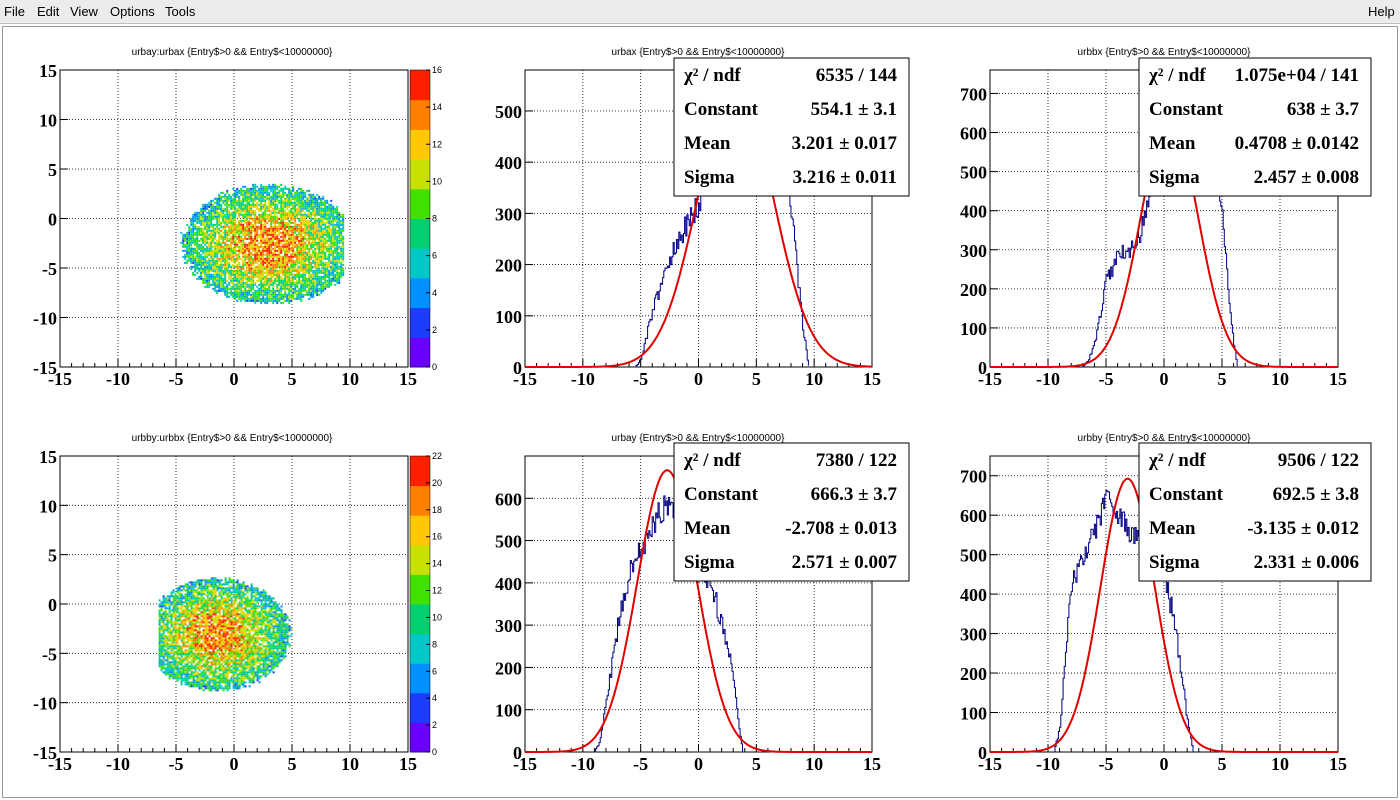 This screenshot has height=800, width=1400. What do you see at coordinates (84, 11) in the screenshot?
I see `menu-view: View` at bounding box center [84, 11].